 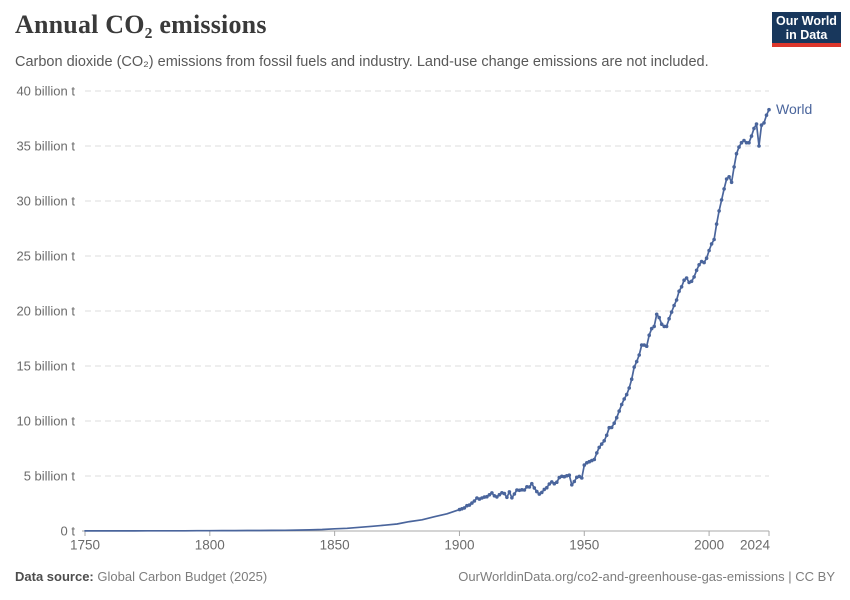 I want to click on x-tick-label: 2024, so click(x=755, y=545).